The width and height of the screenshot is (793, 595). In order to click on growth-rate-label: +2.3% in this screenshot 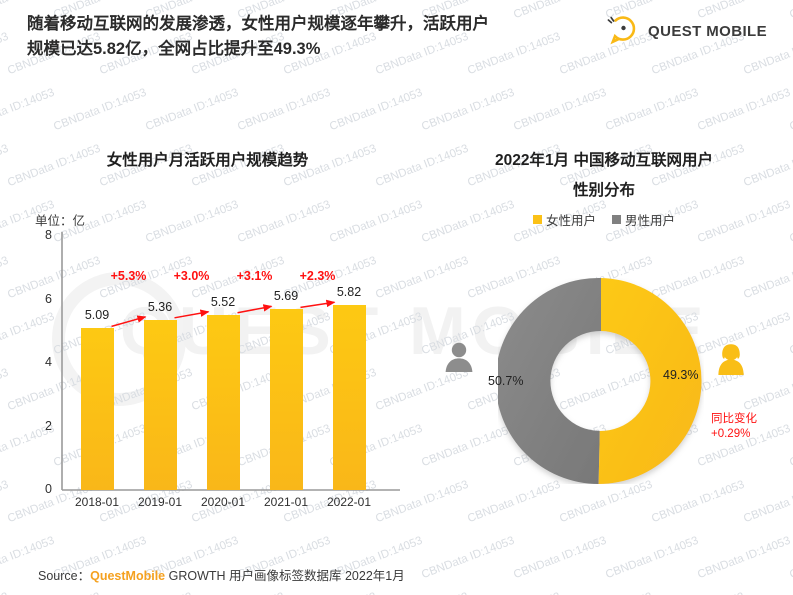, I will do `click(317, 276)`.